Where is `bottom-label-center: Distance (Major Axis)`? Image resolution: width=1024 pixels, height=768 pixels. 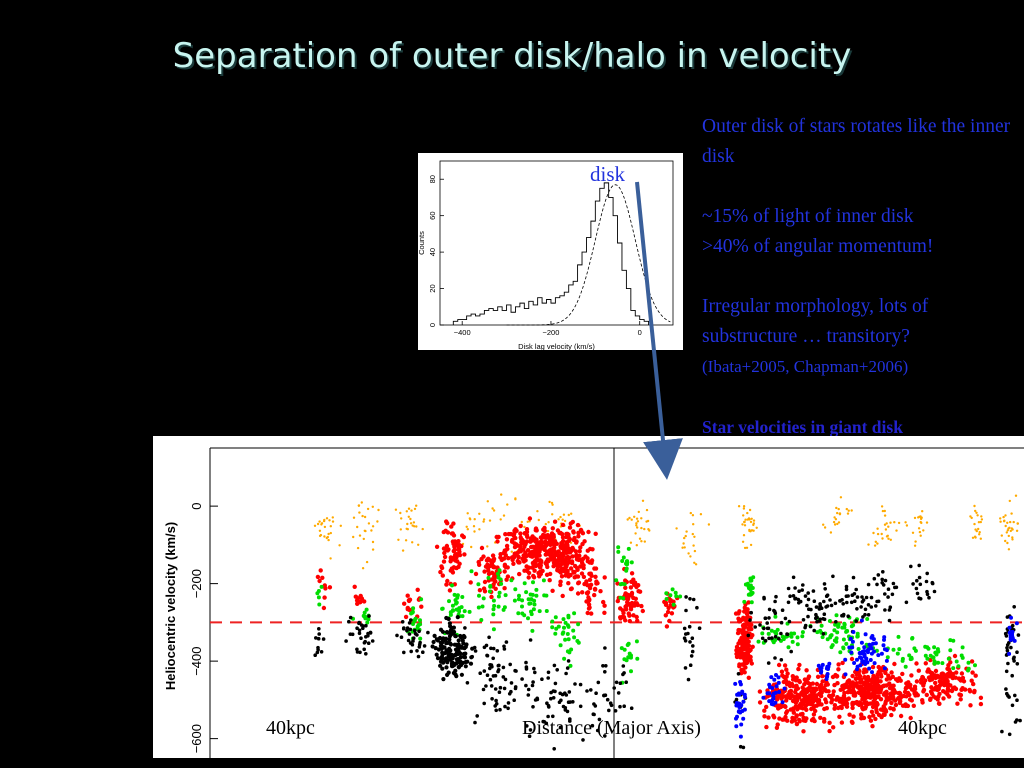
bottom-label-center: Distance (Major Axis) is located at coordinates (611, 728).